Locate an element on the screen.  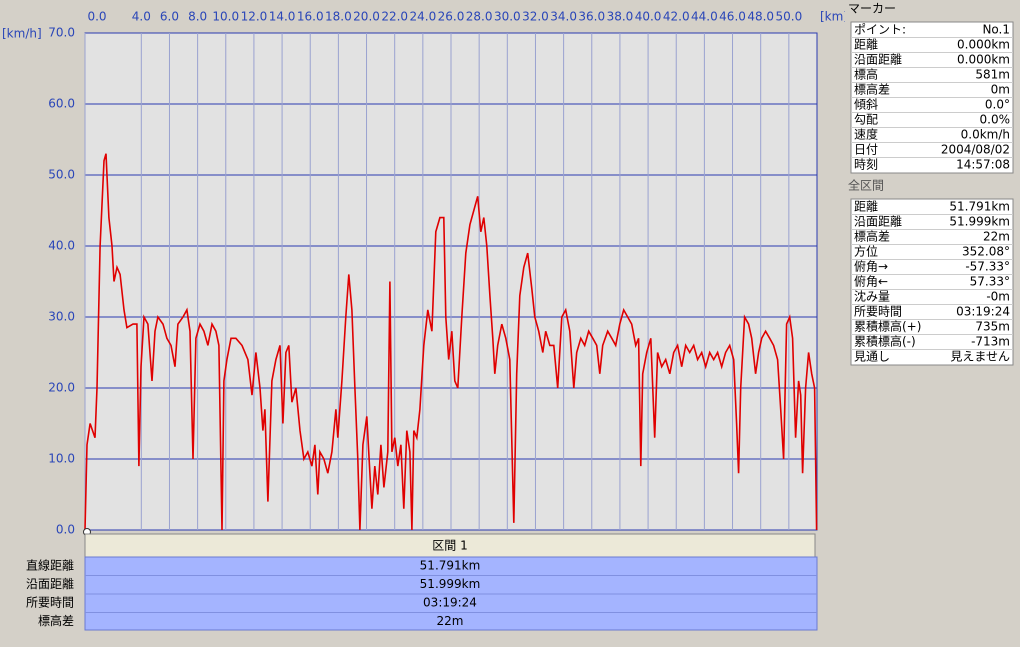
info-value: 581m is located at coordinates (992, 75).